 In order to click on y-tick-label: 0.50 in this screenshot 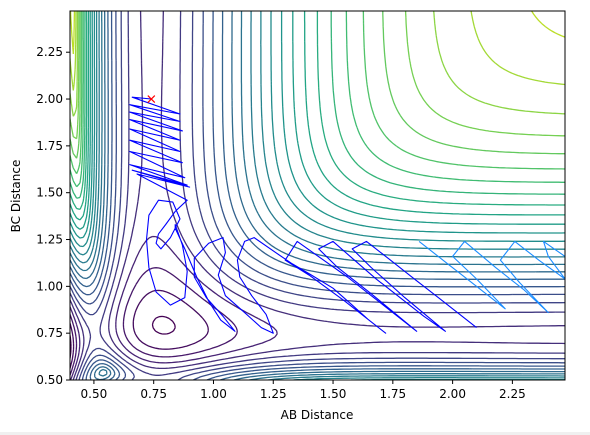, I will do `click(49, 380)`.